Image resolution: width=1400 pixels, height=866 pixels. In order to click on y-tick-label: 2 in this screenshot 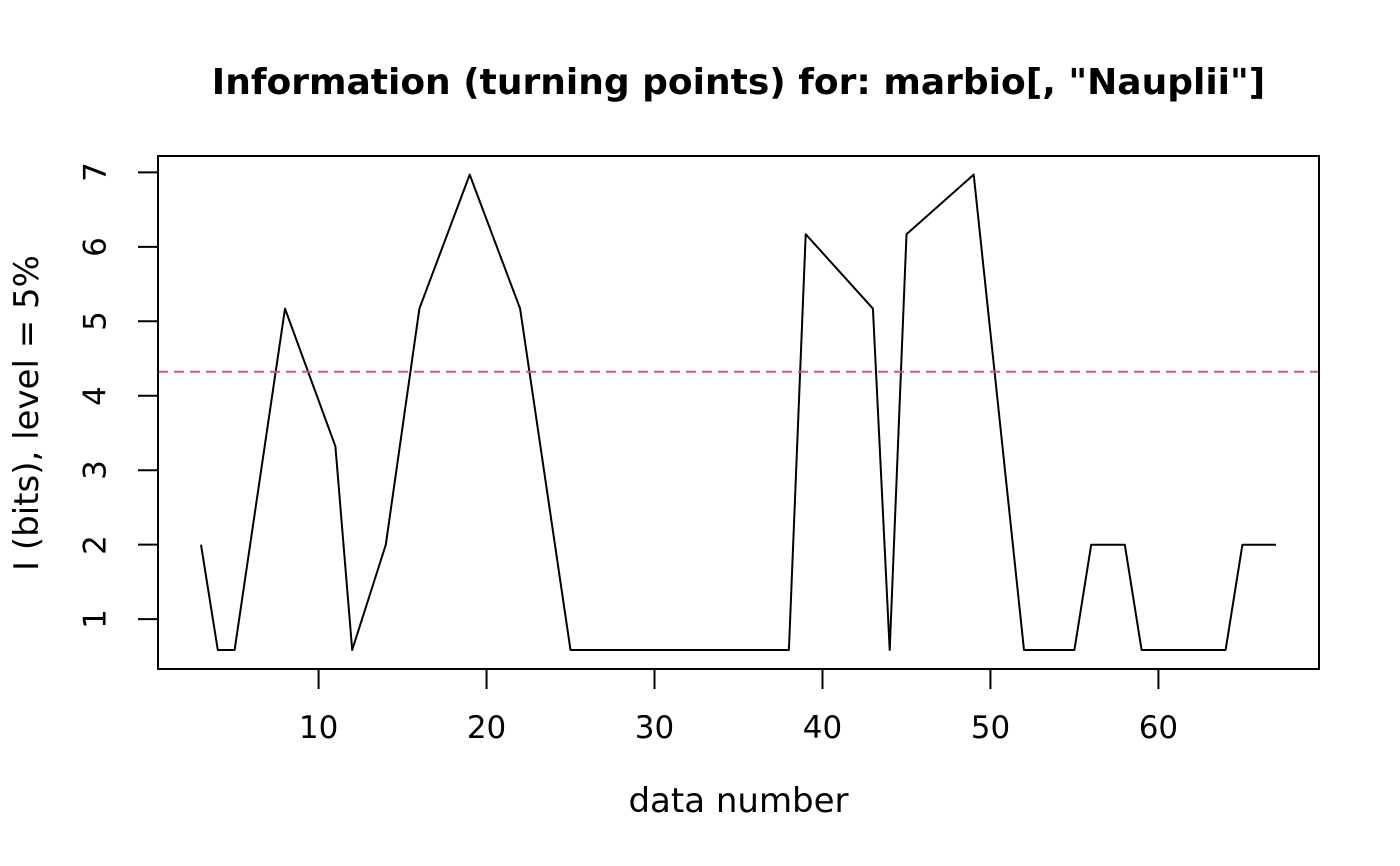, I will do `click(95, 544)`.